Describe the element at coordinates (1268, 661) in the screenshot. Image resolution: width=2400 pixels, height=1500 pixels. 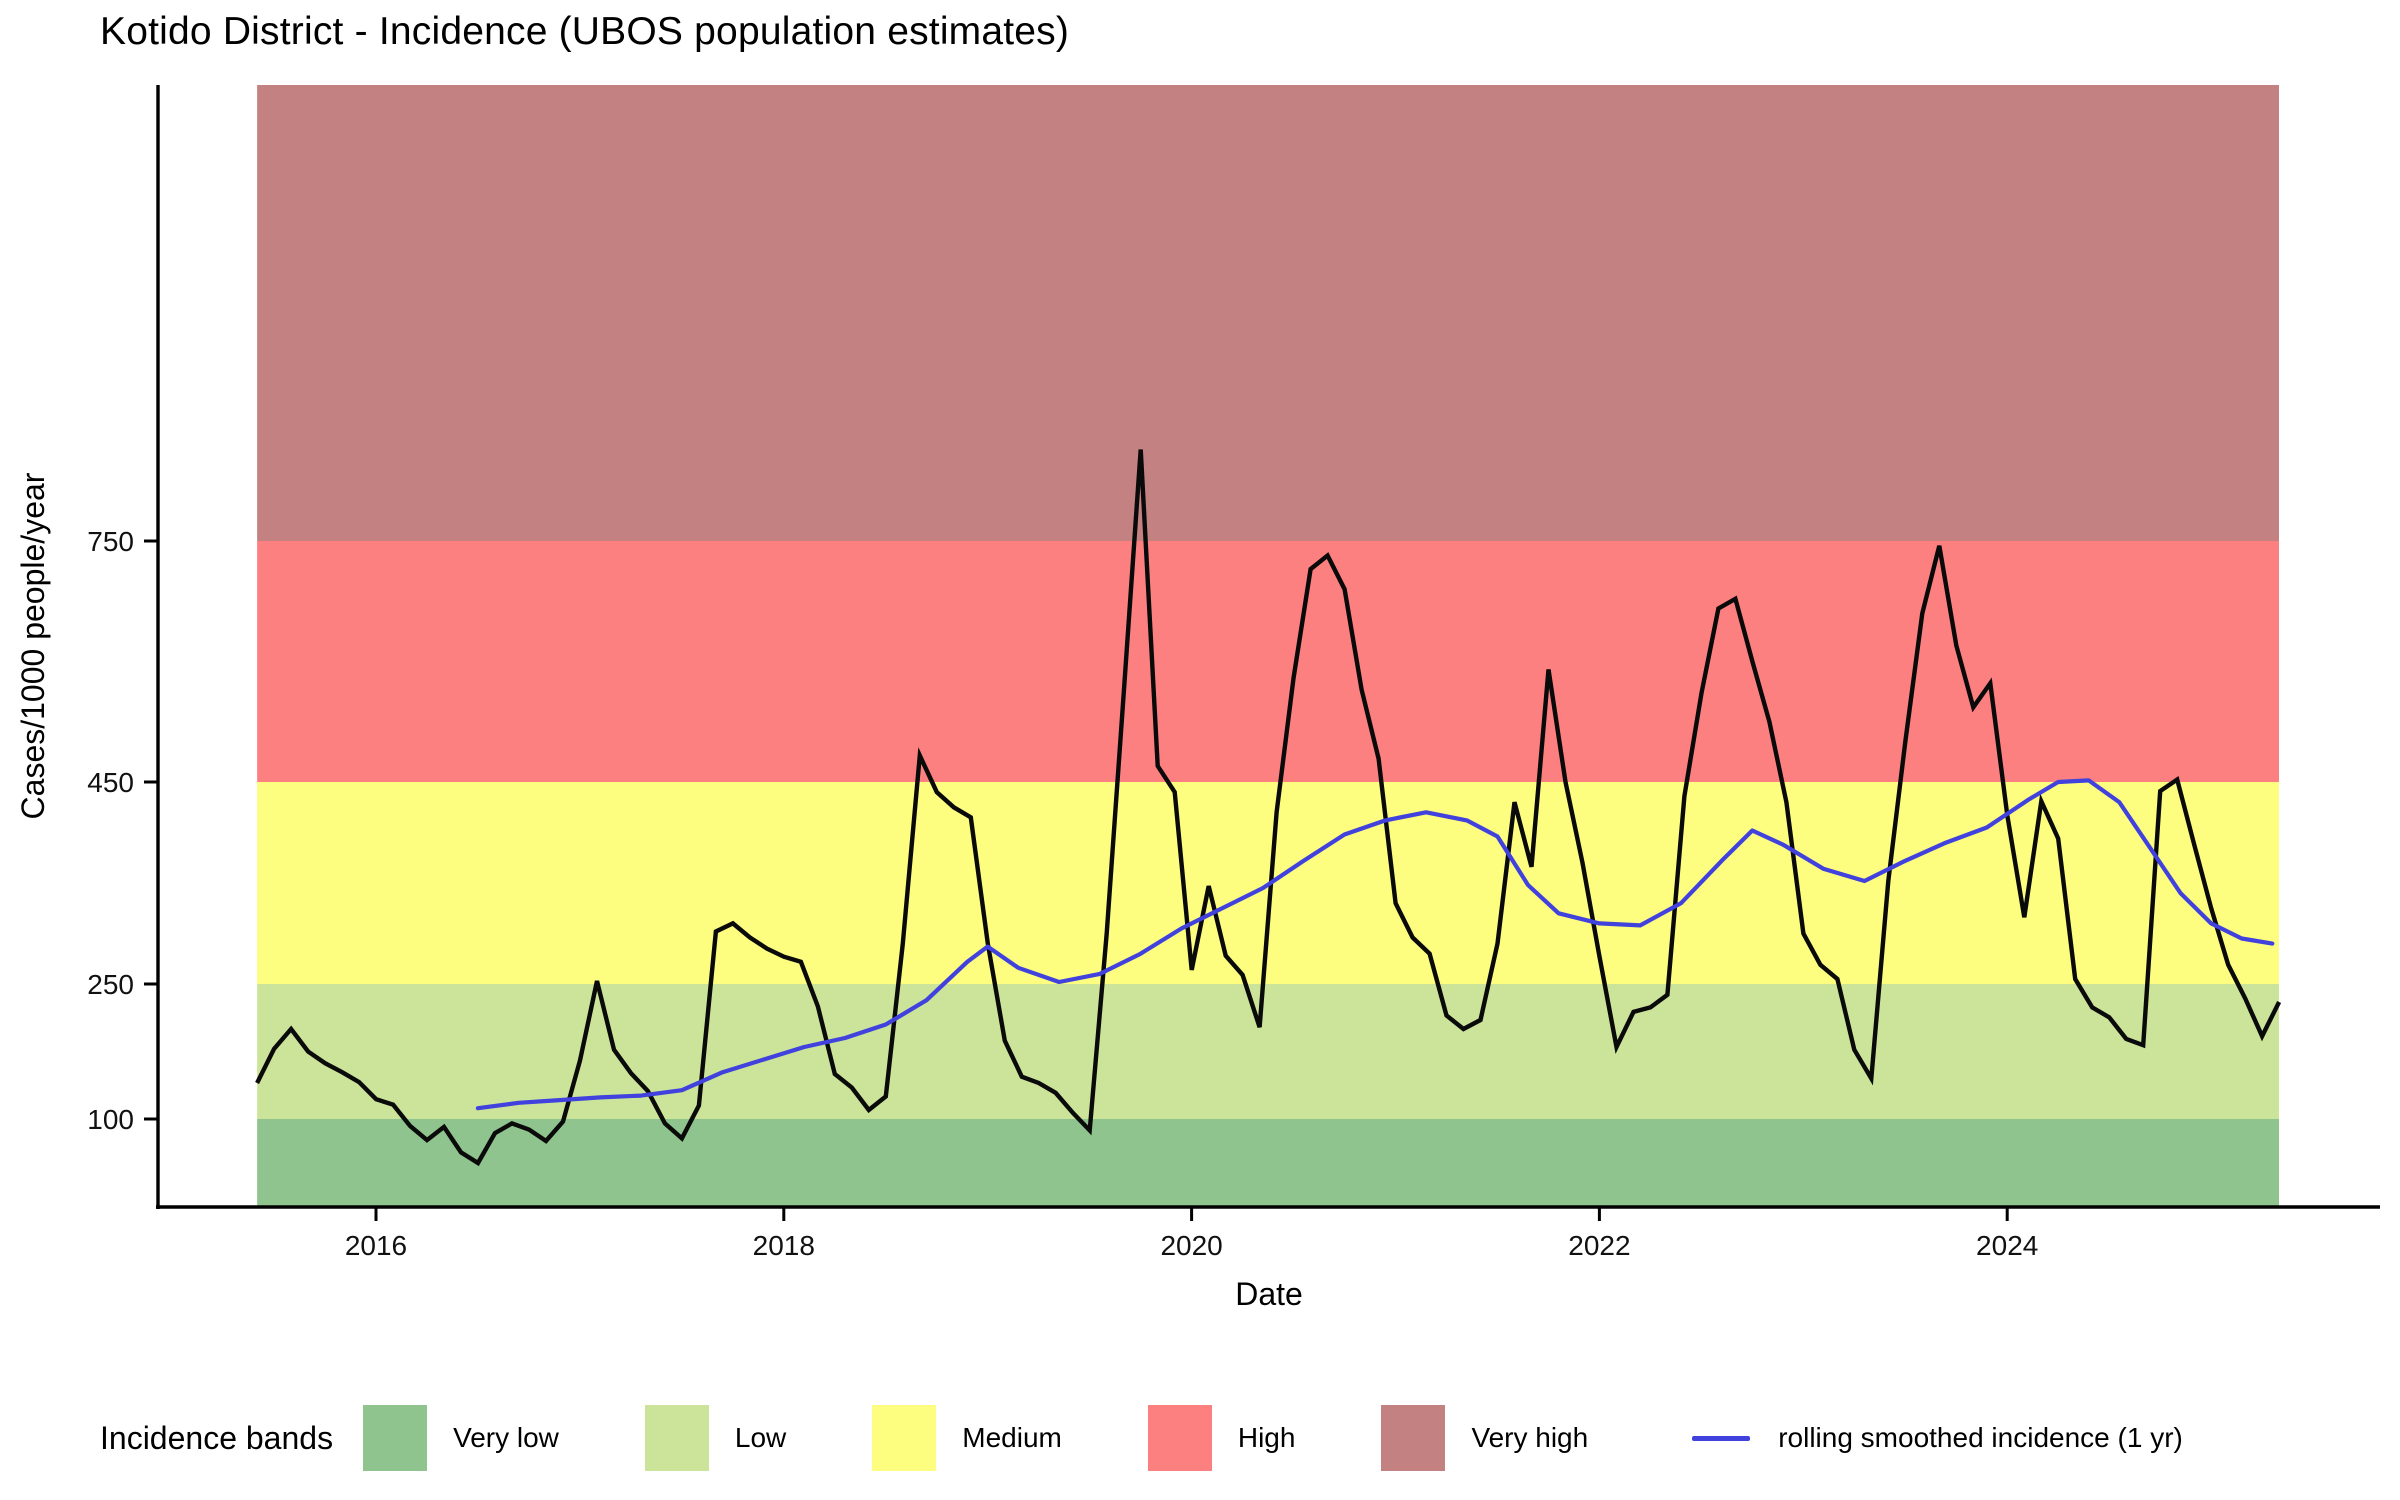
I see `band-high` at that location.